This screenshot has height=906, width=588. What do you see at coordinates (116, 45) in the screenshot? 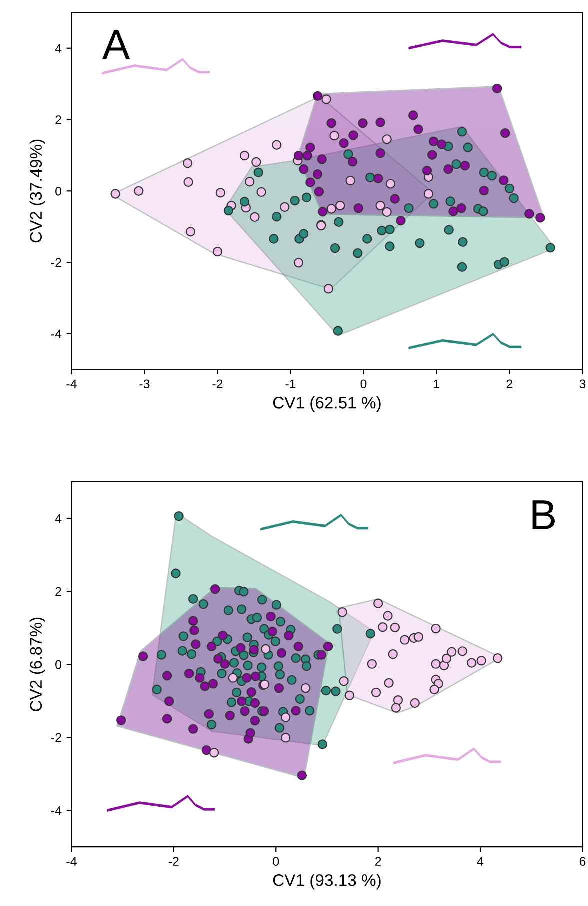
I see `annotation: A` at bounding box center [116, 45].